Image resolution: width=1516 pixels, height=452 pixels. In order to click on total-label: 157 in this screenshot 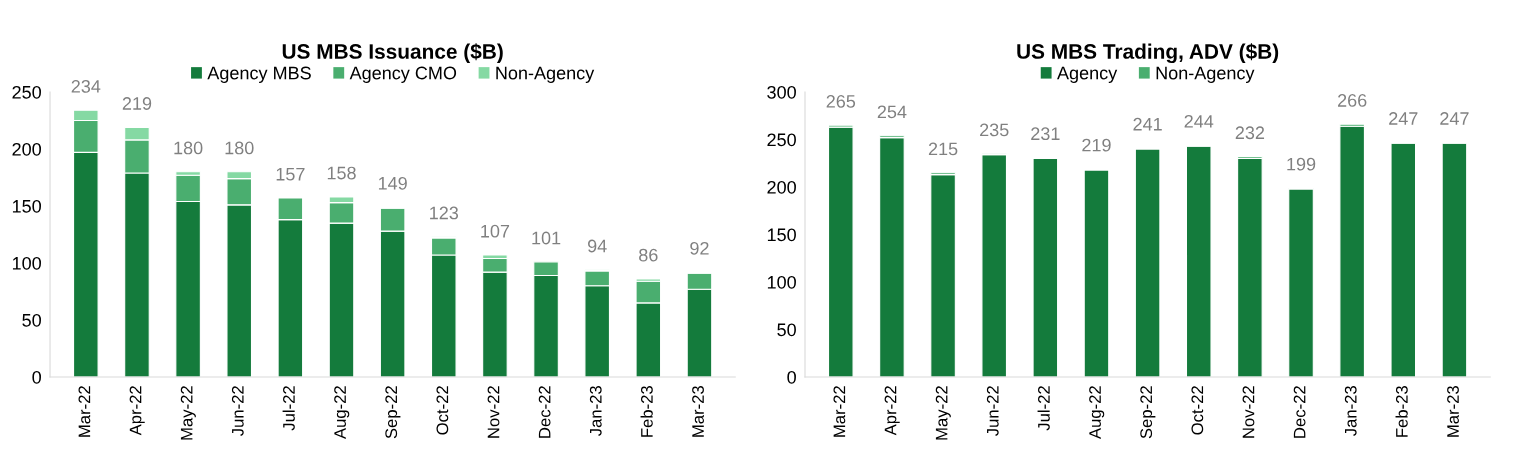, I will do `click(290, 174)`.